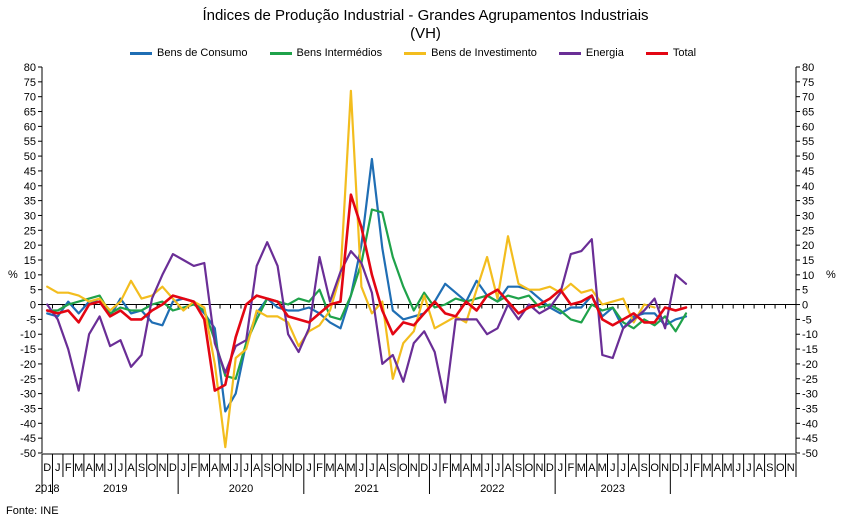  What do you see at coordinates (30, 157) in the screenshot?
I see `y-tick-label-left: 50` at bounding box center [30, 157].